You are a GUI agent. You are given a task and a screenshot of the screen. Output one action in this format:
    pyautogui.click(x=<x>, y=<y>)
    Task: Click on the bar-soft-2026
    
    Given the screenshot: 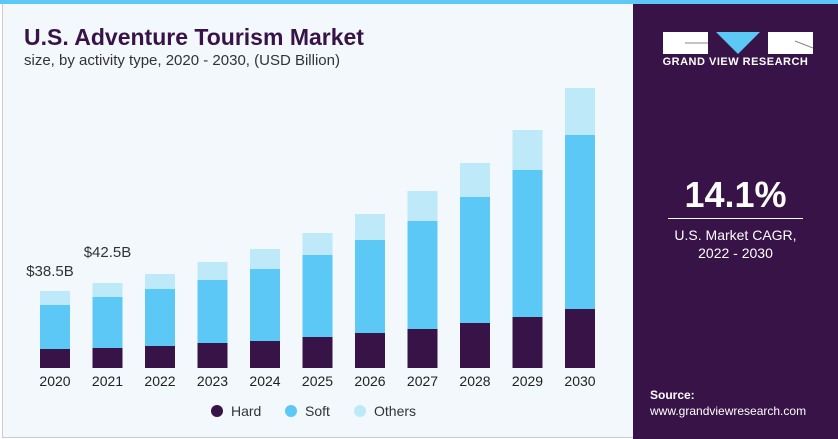 What is the action you would take?
    pyautogui.click(x=370, y=286)
    